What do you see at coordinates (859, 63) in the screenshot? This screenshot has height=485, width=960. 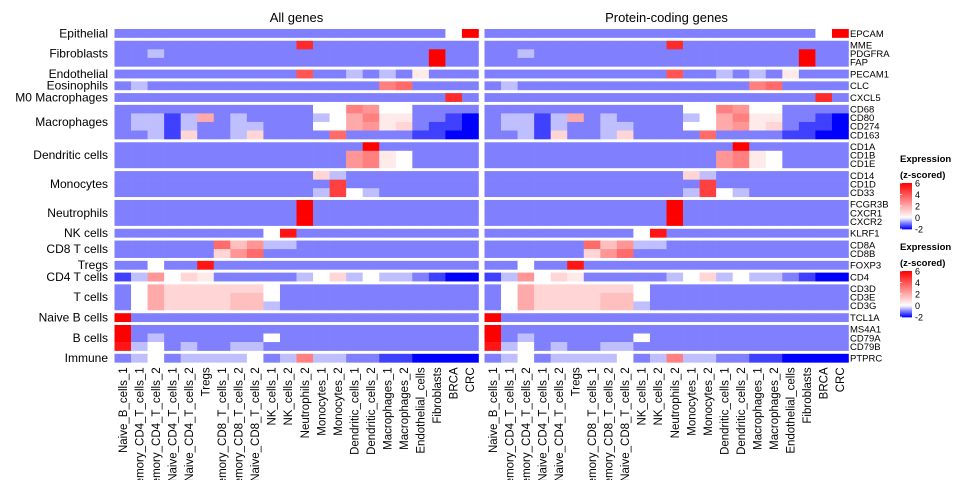 I see `gene-label: FAP` at bounding box center [859, 63].